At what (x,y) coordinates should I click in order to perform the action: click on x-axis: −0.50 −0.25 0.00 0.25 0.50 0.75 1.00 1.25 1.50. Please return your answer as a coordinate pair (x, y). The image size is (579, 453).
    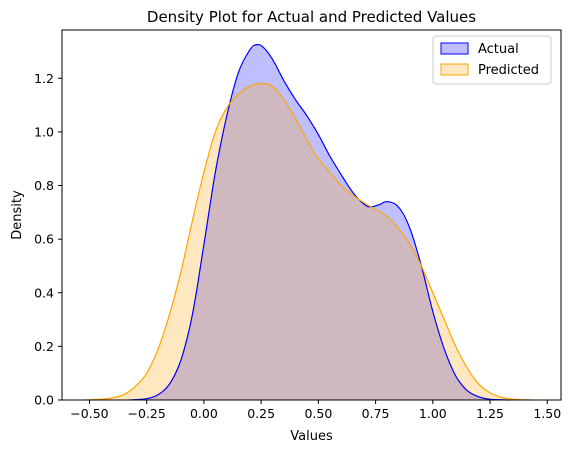
    Looking at the image, I should click on (315, 410).